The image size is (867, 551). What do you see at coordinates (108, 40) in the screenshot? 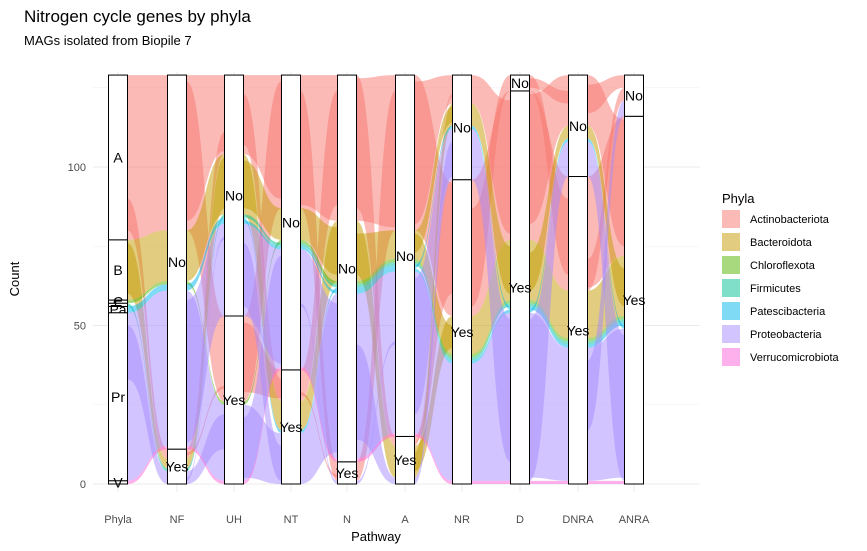
I see `chart-subtitle: MAGs isolated from Biopile 7` at bounding box center [108, 40].